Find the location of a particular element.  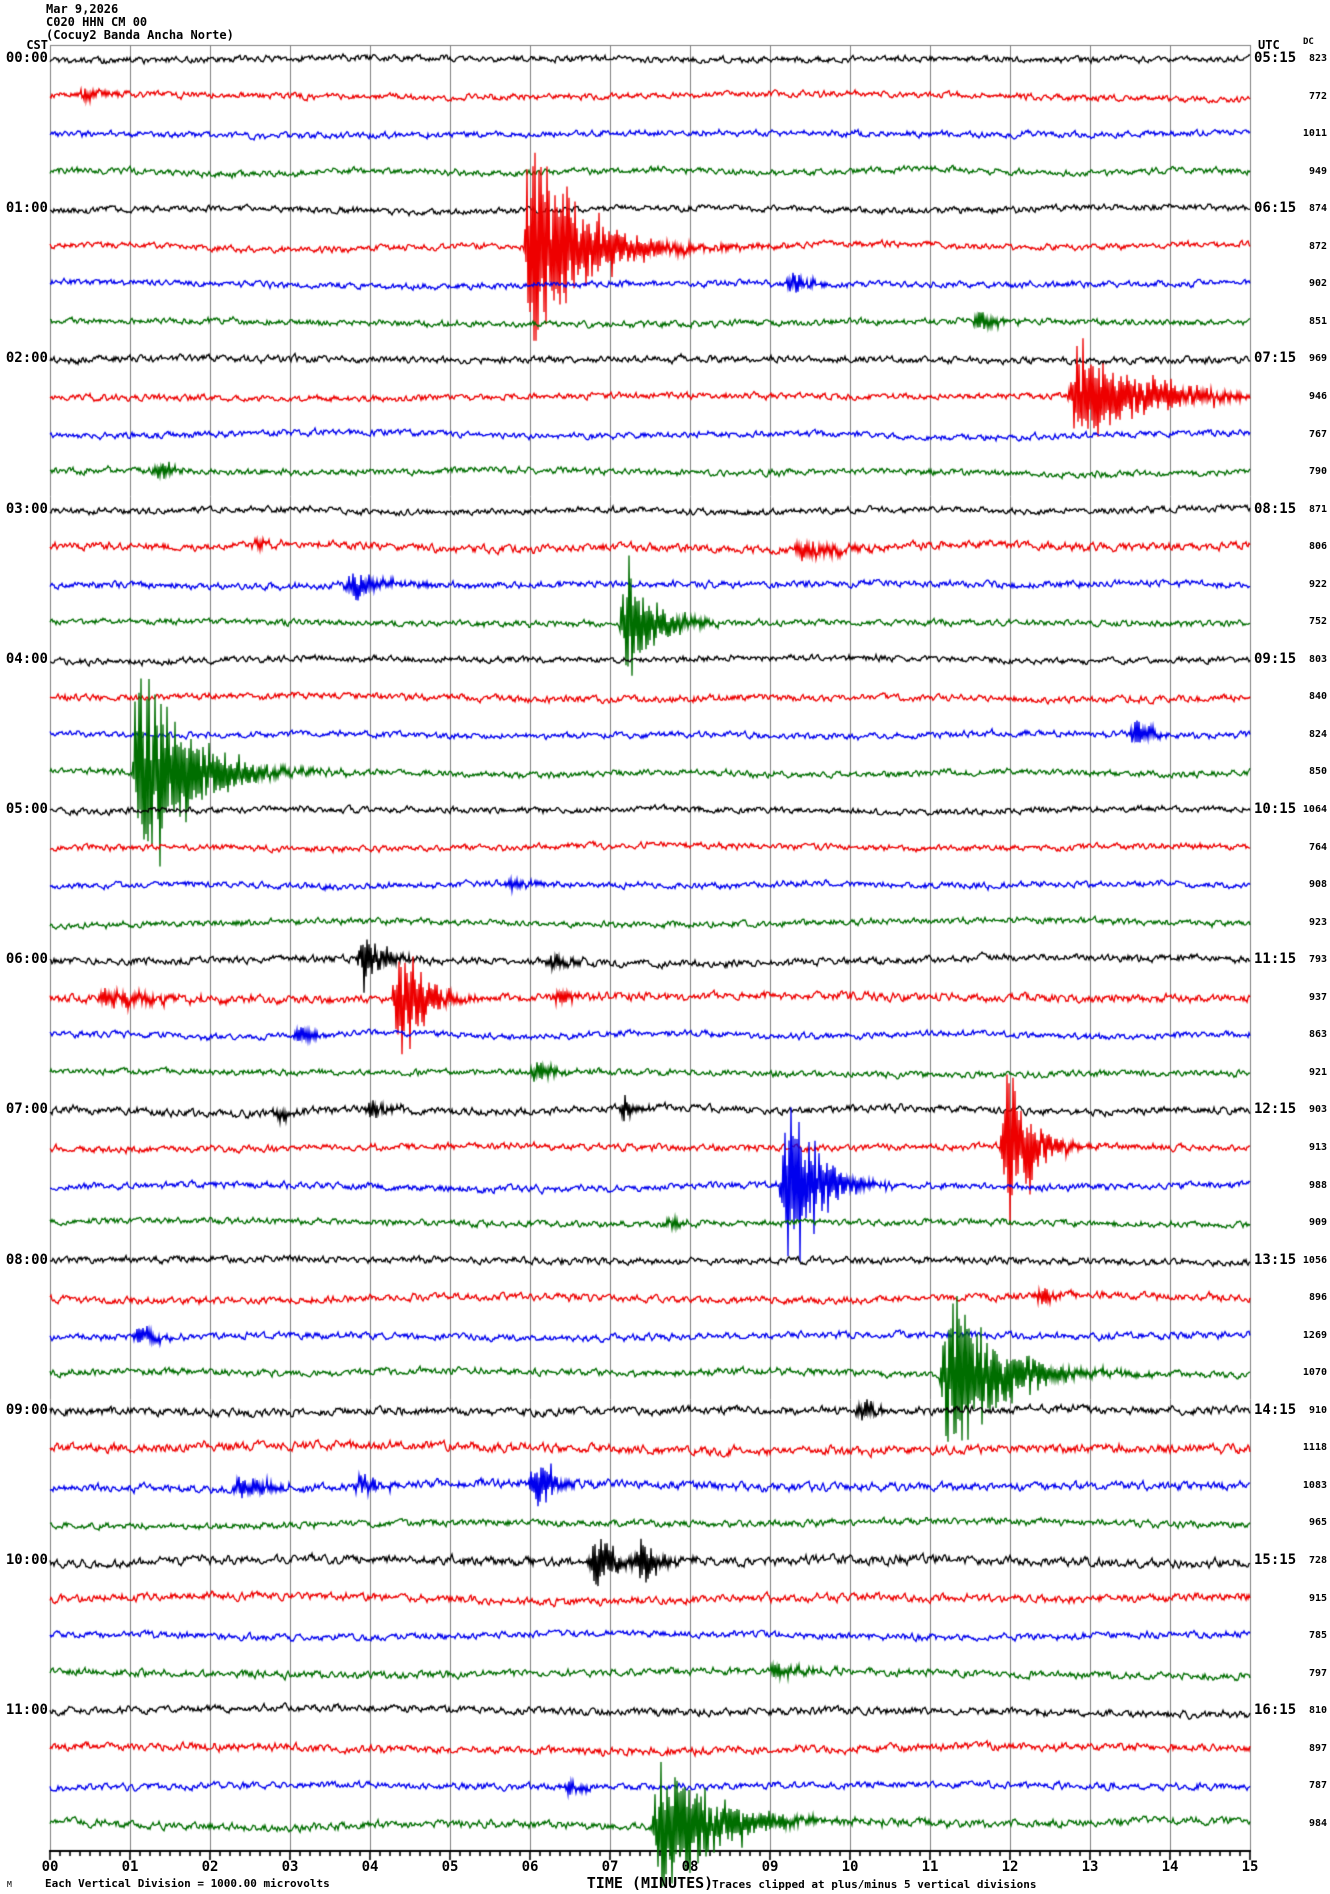

dc-value: 851 is located at coordinates (1317, 321).